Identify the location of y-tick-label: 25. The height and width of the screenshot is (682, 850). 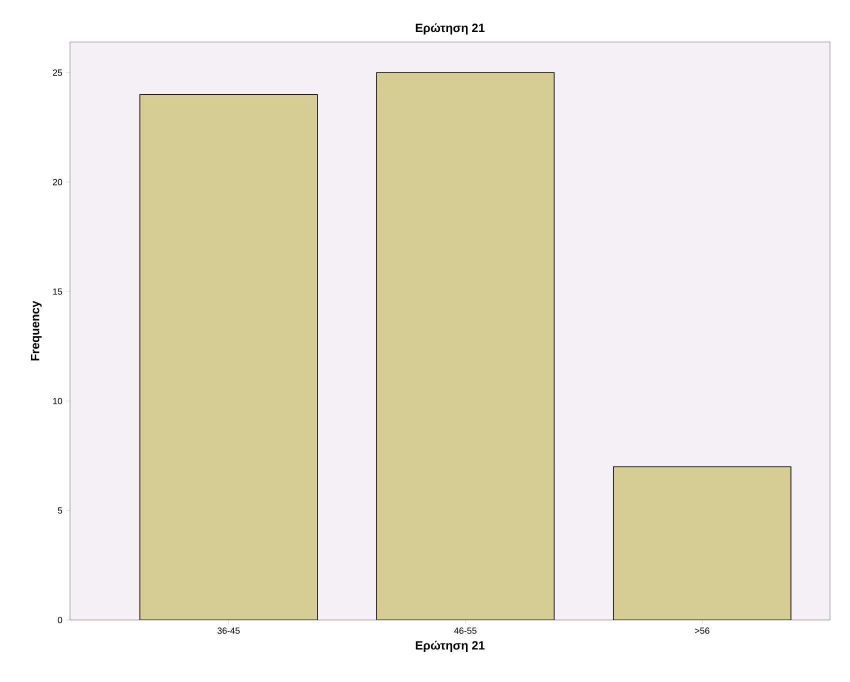
(57, 72).